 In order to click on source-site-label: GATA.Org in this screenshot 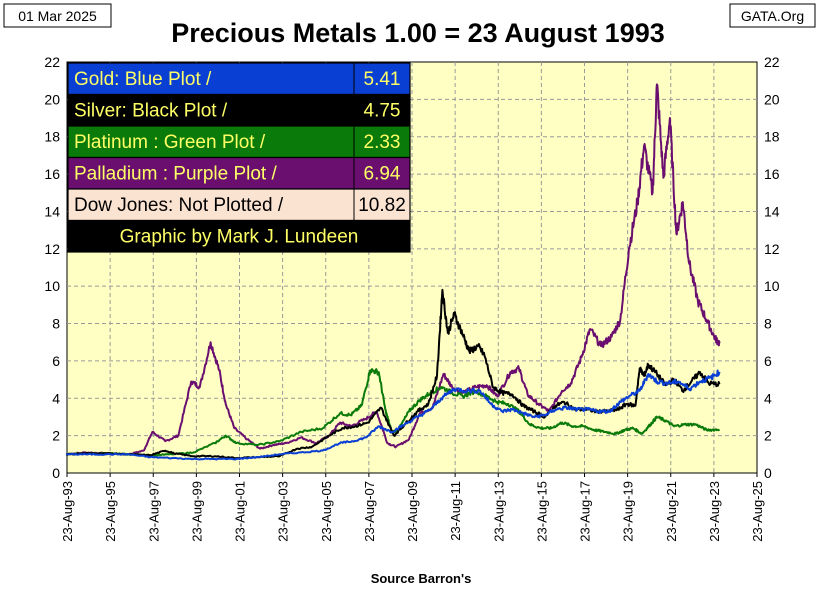, I will do `click(772, 16)`.